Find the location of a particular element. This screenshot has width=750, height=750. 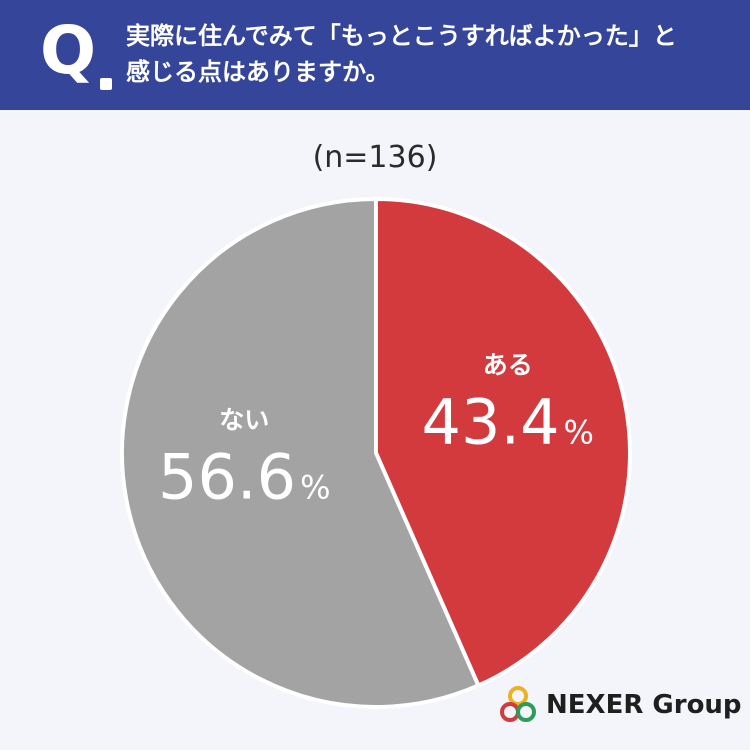

slice-value: 43.4% is located at coordinates (508, 421).